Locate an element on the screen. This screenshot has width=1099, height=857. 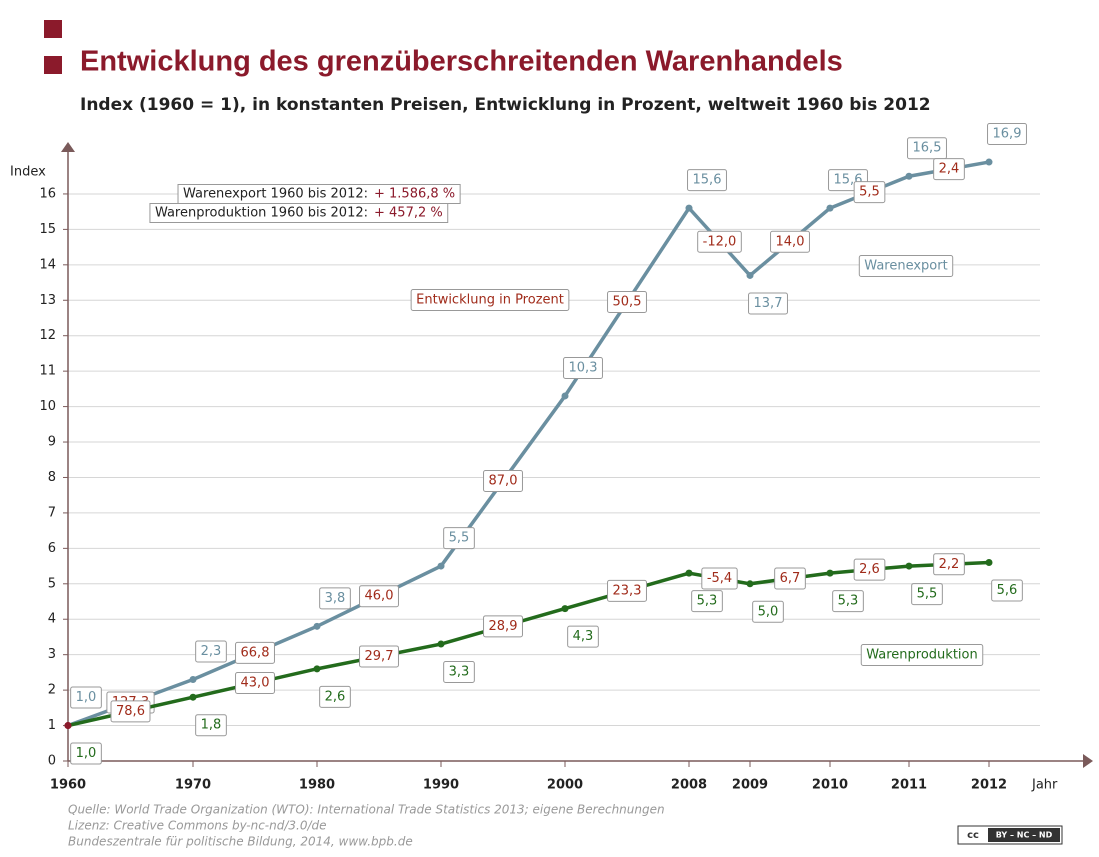
change-caption: Entwicklung in Prozent is located at coordinates (490, 300).